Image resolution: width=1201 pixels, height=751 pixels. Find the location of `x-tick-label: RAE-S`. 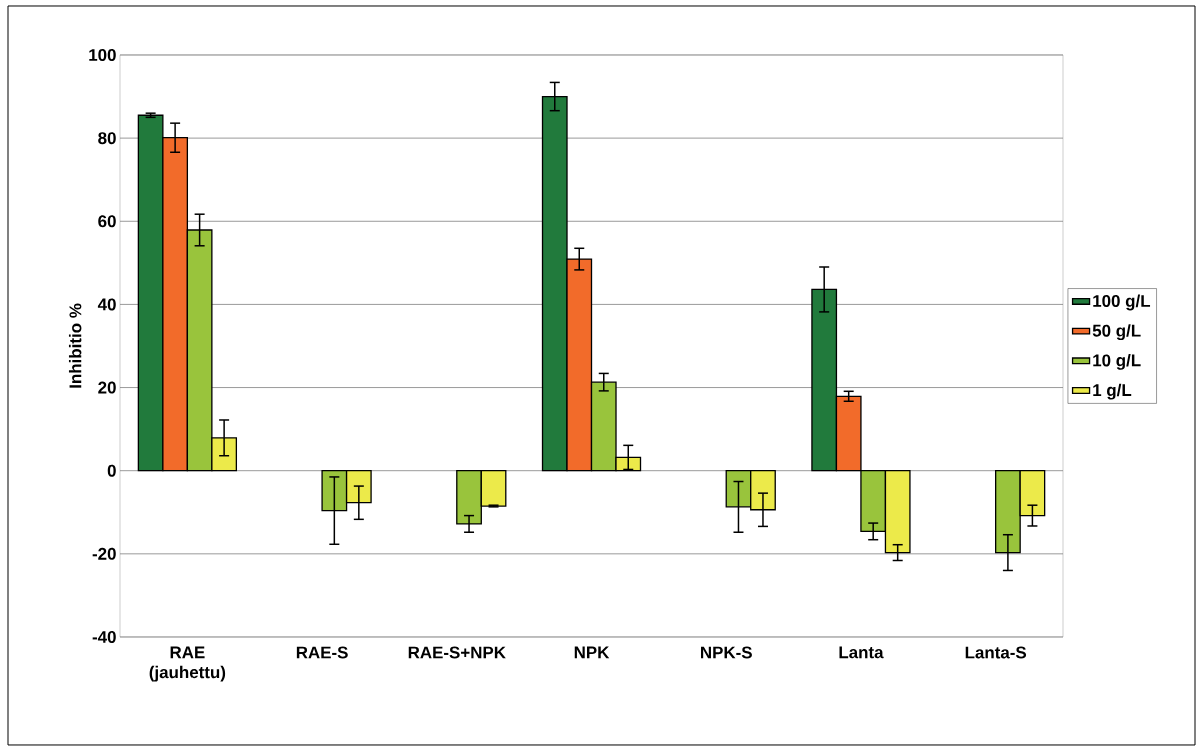

x-tick-label: RAE-S is located at coordinates (322, 652).